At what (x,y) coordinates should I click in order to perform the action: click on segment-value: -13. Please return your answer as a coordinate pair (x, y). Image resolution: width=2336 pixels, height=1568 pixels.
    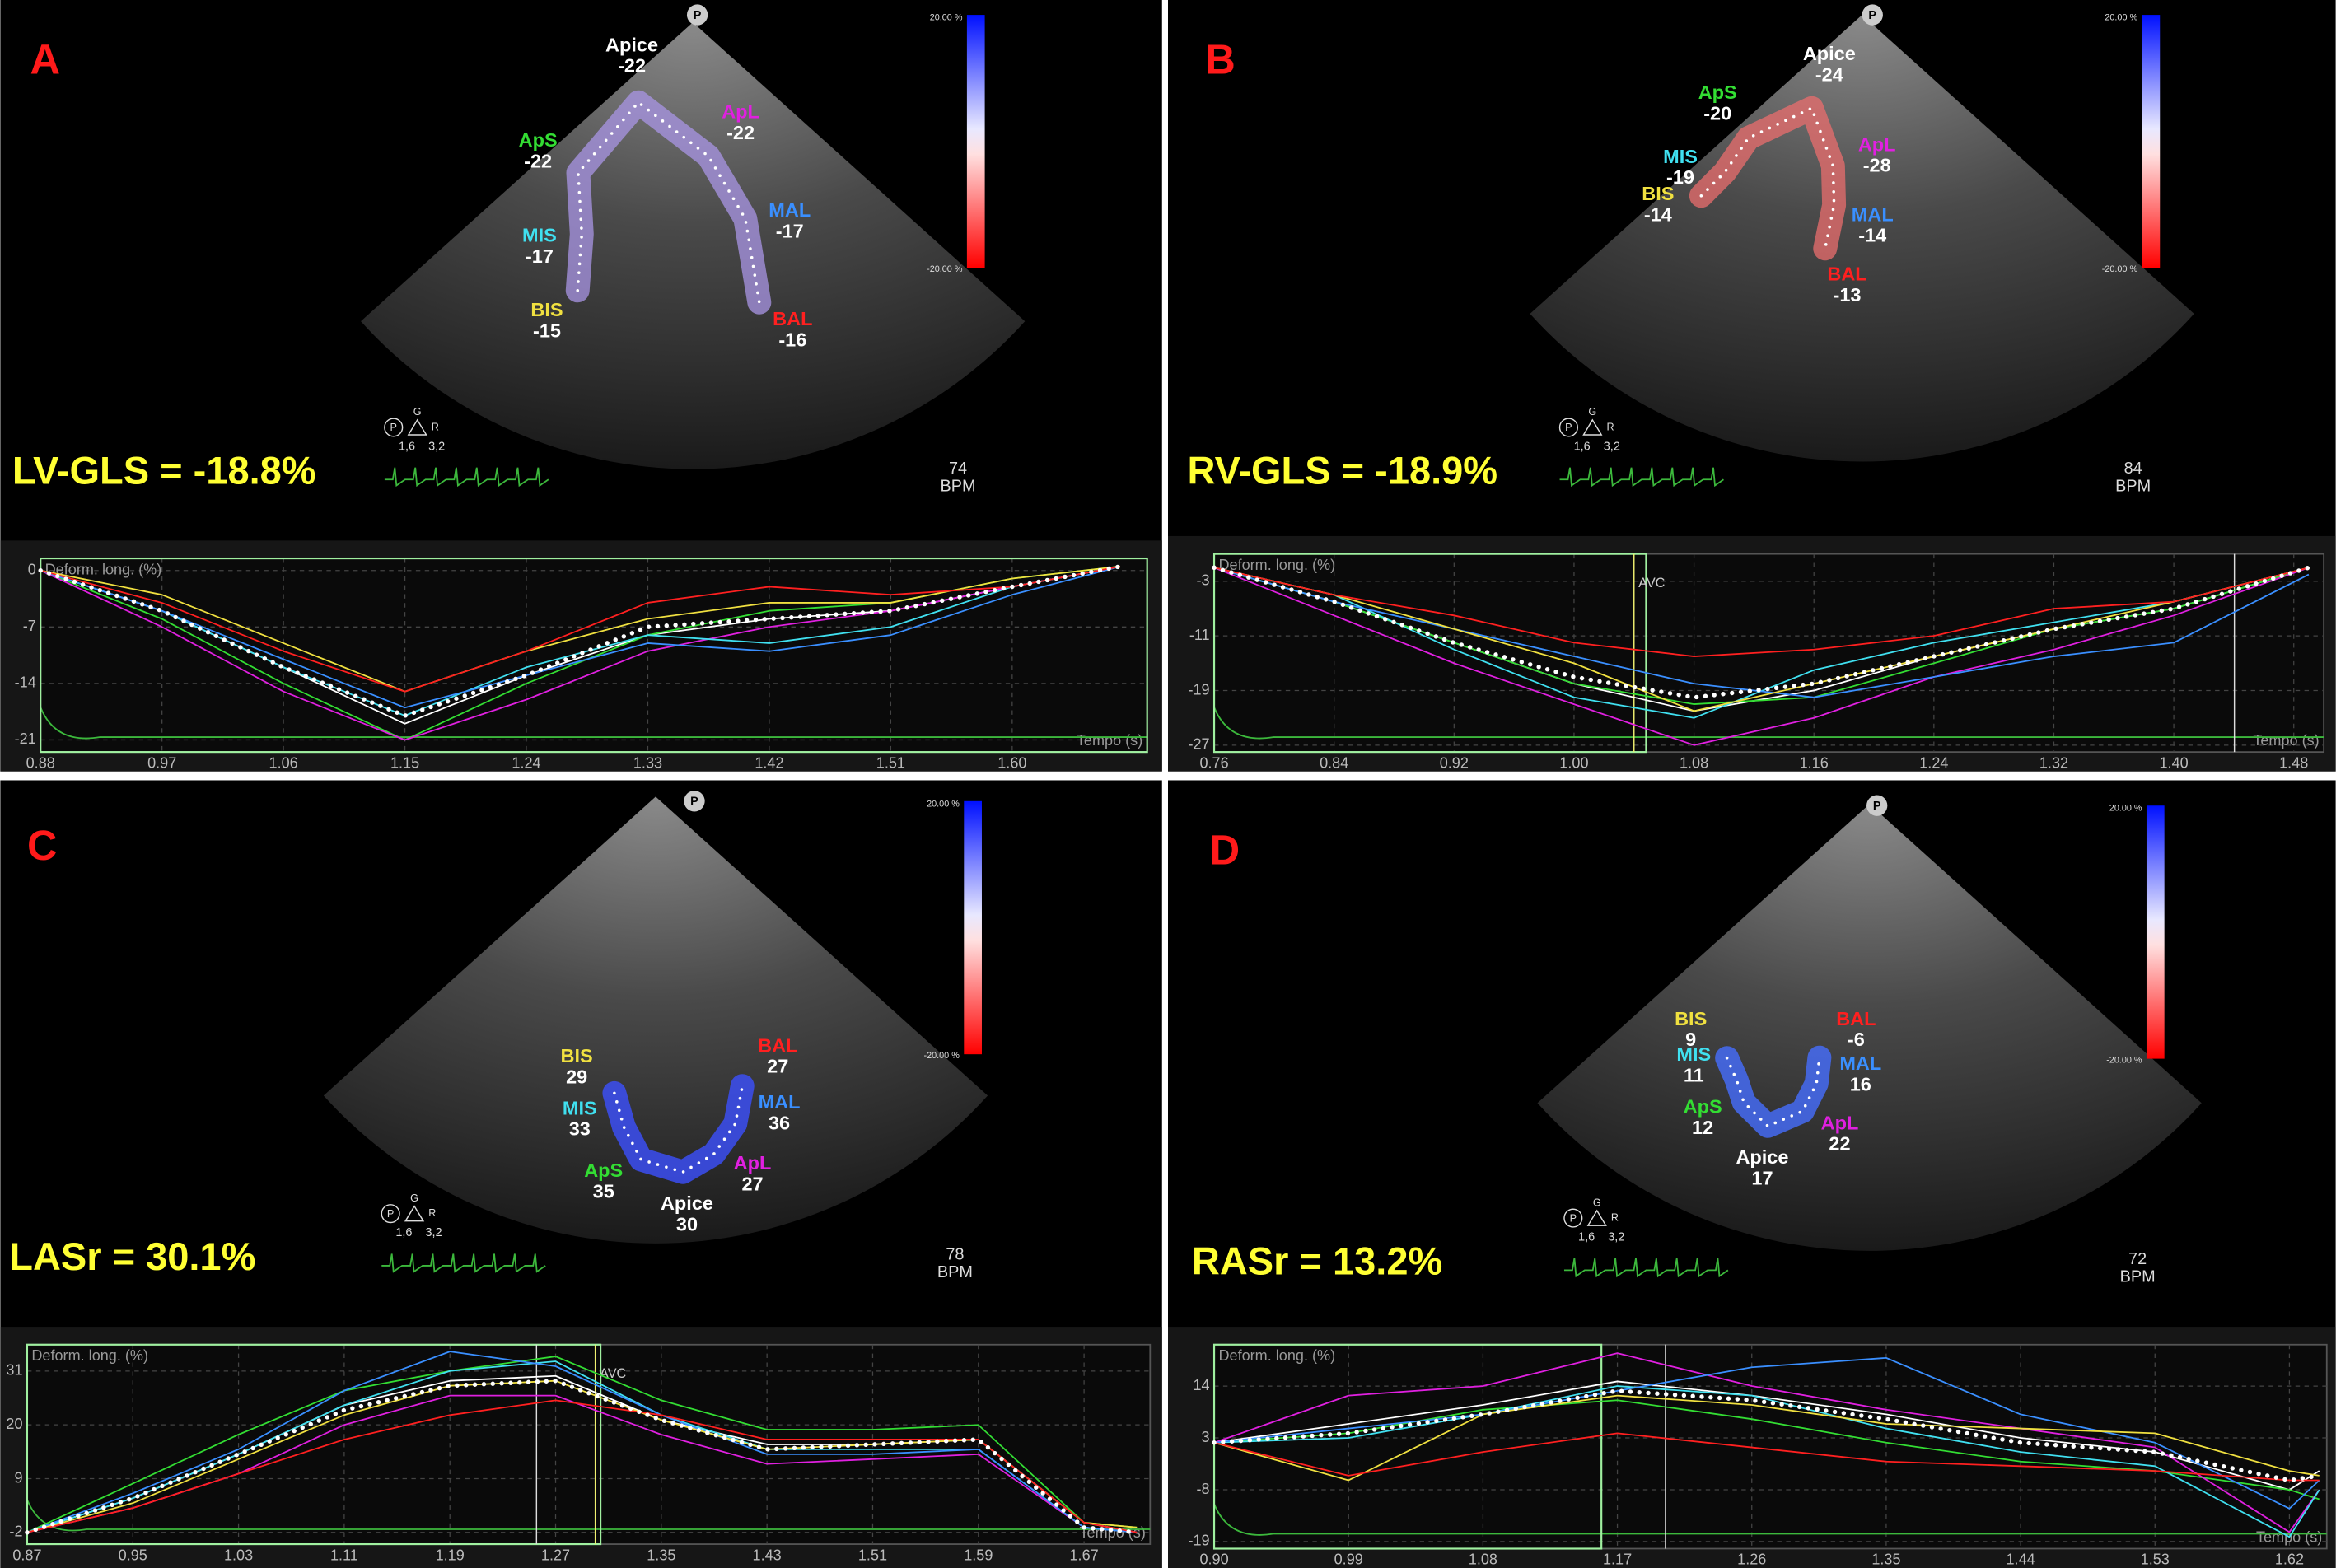
    Looking at the image, I should click on (1848, 295).